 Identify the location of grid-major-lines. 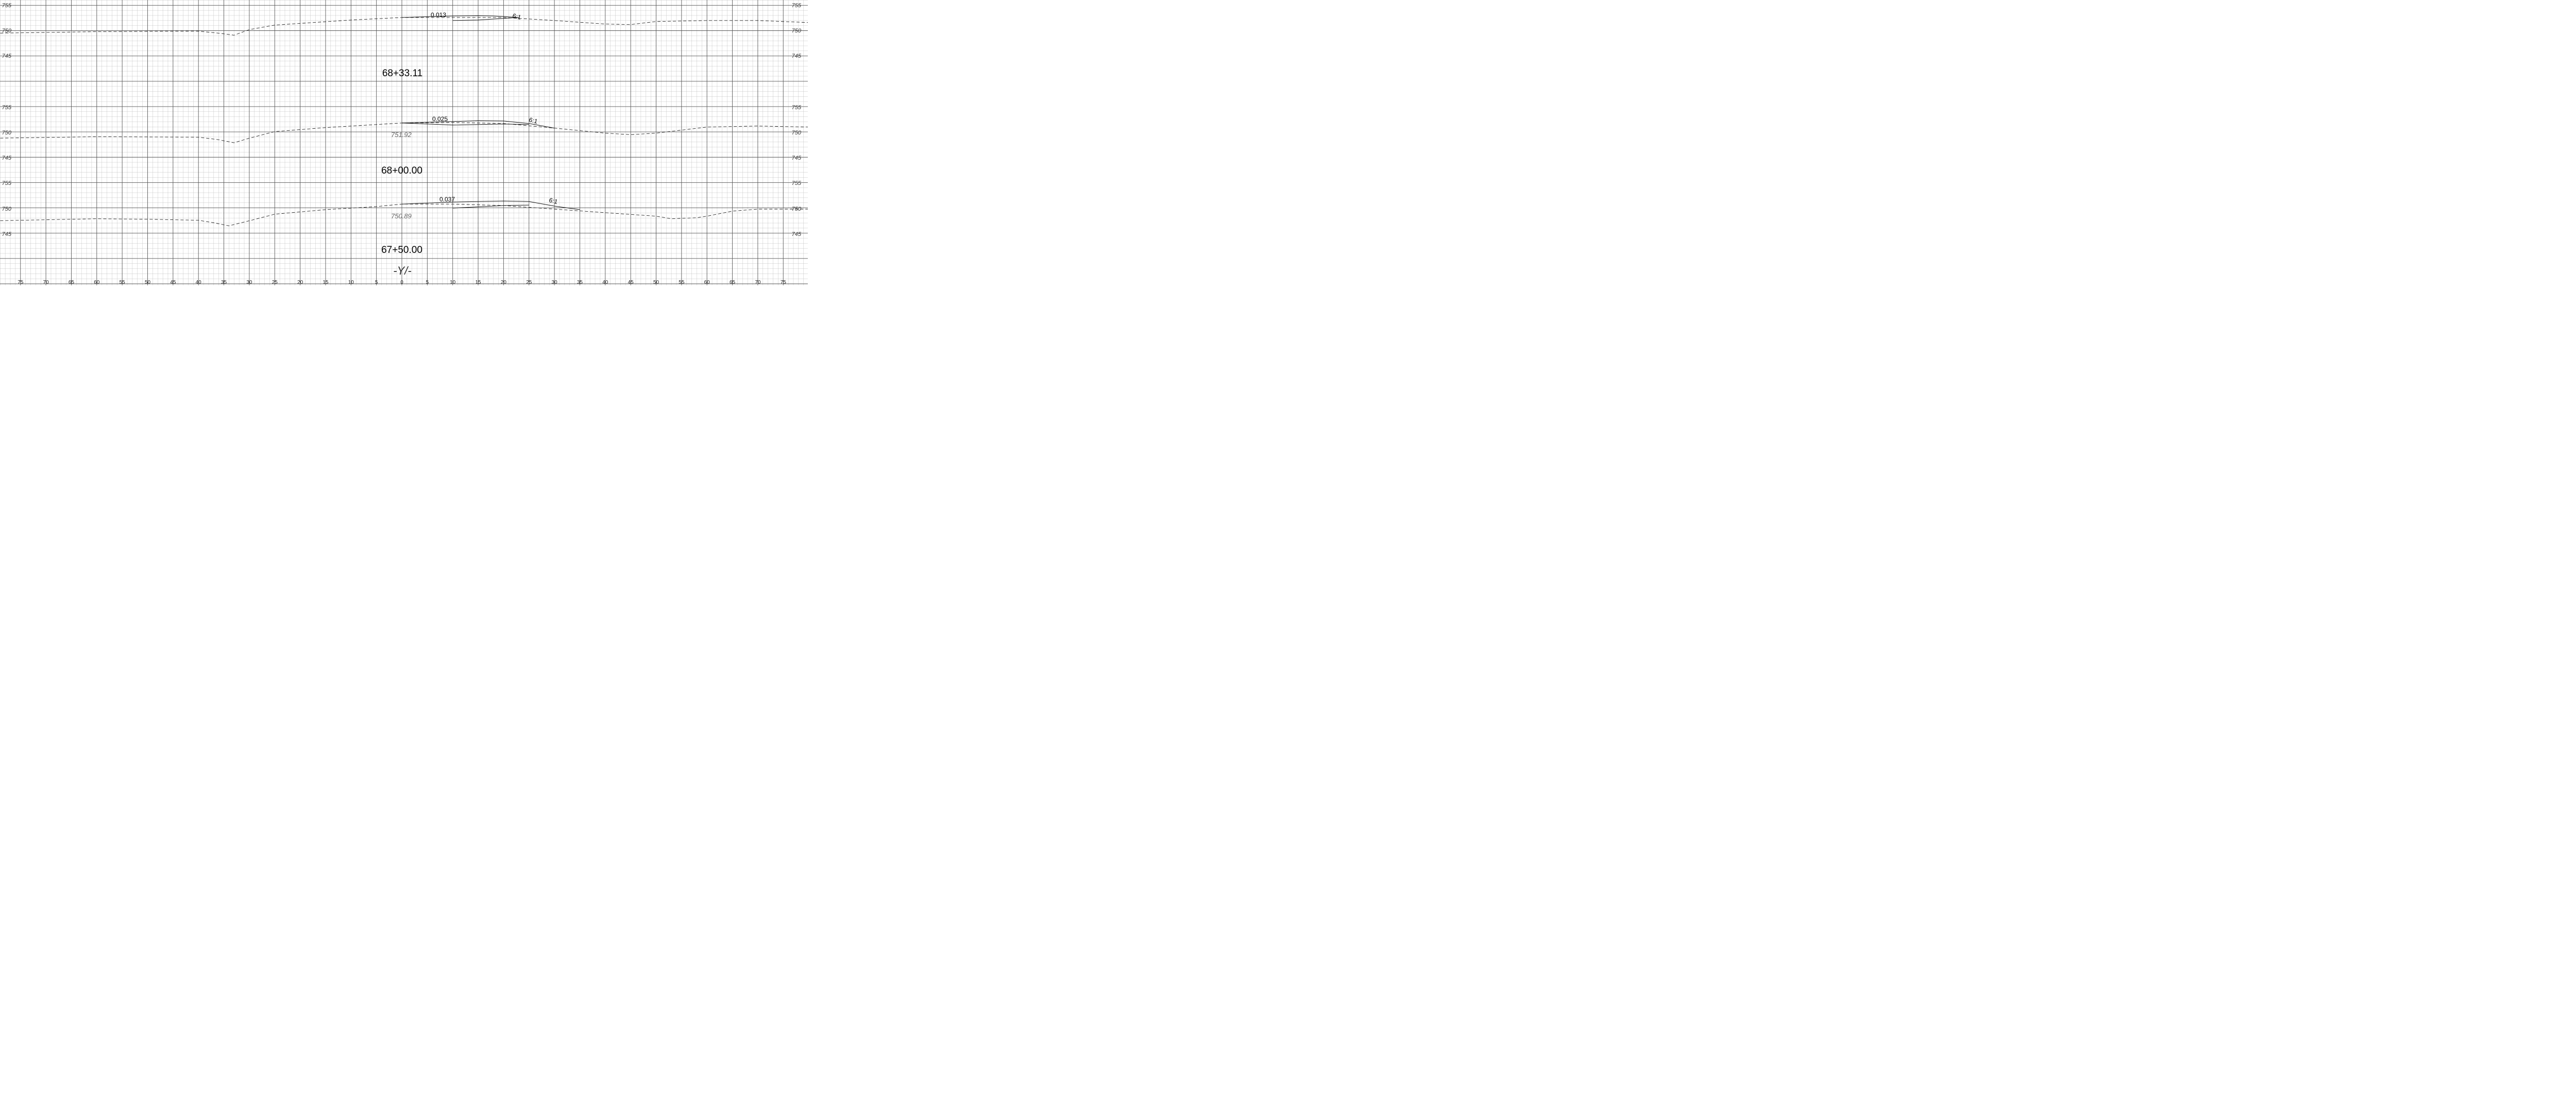
(404, 142).